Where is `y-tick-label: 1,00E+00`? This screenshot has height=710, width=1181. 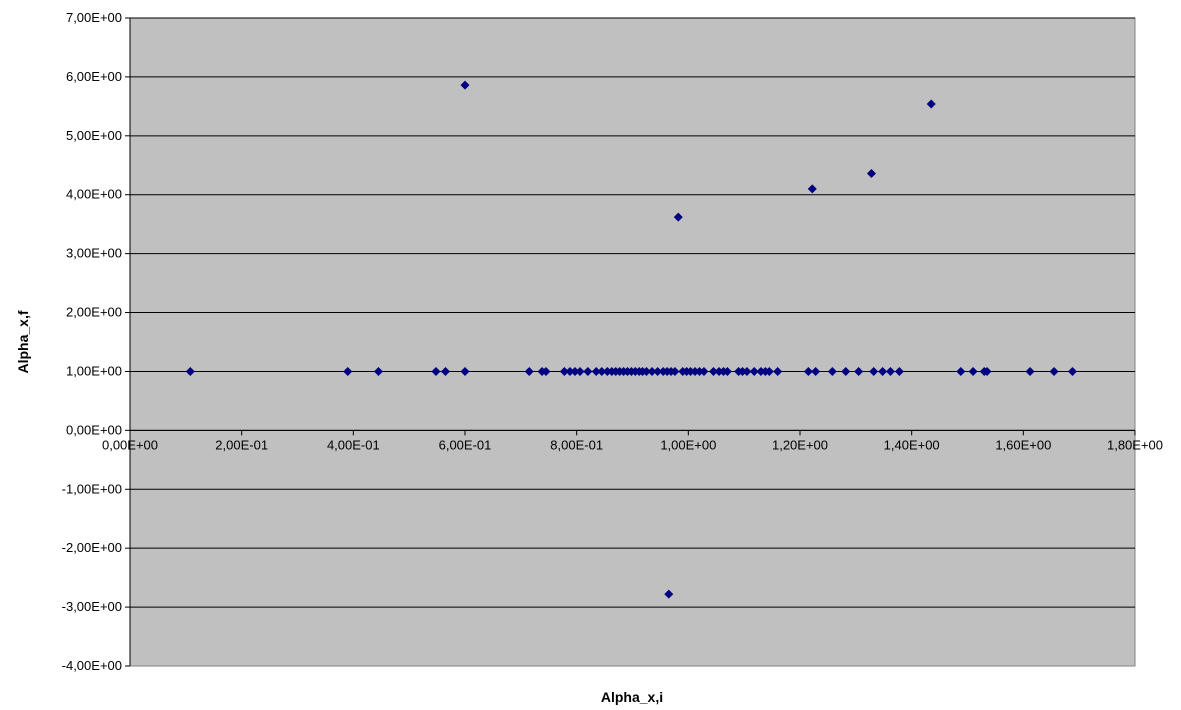
y-tick-label: 1,00E+00 is located at coordinates (94, 370).